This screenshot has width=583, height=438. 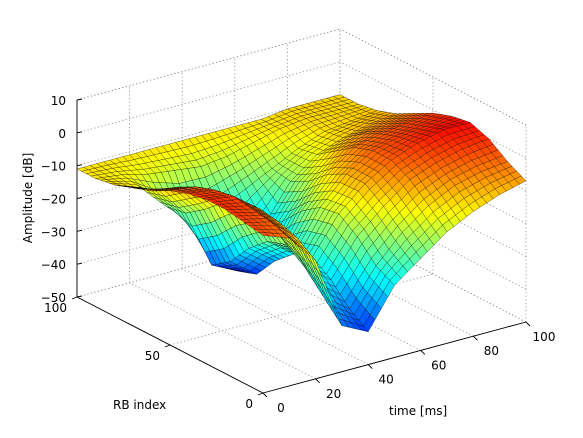 I want to click on x-tick-label: 60, so click(x=438, y=365).